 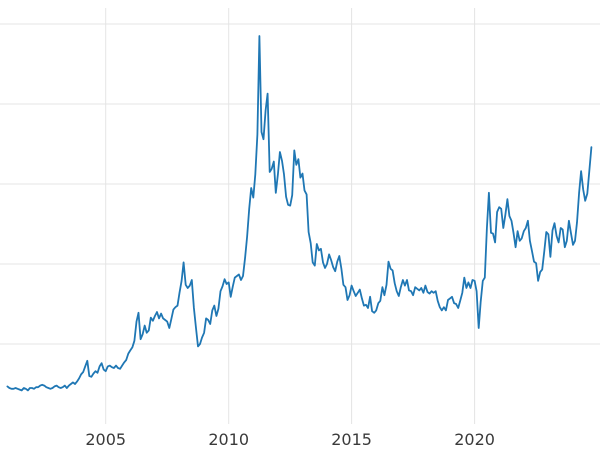 What do you see at coordinates (228, 439) in the screenshot?
I see `x-tick-label: 2010` at bounding box center [228, 439].